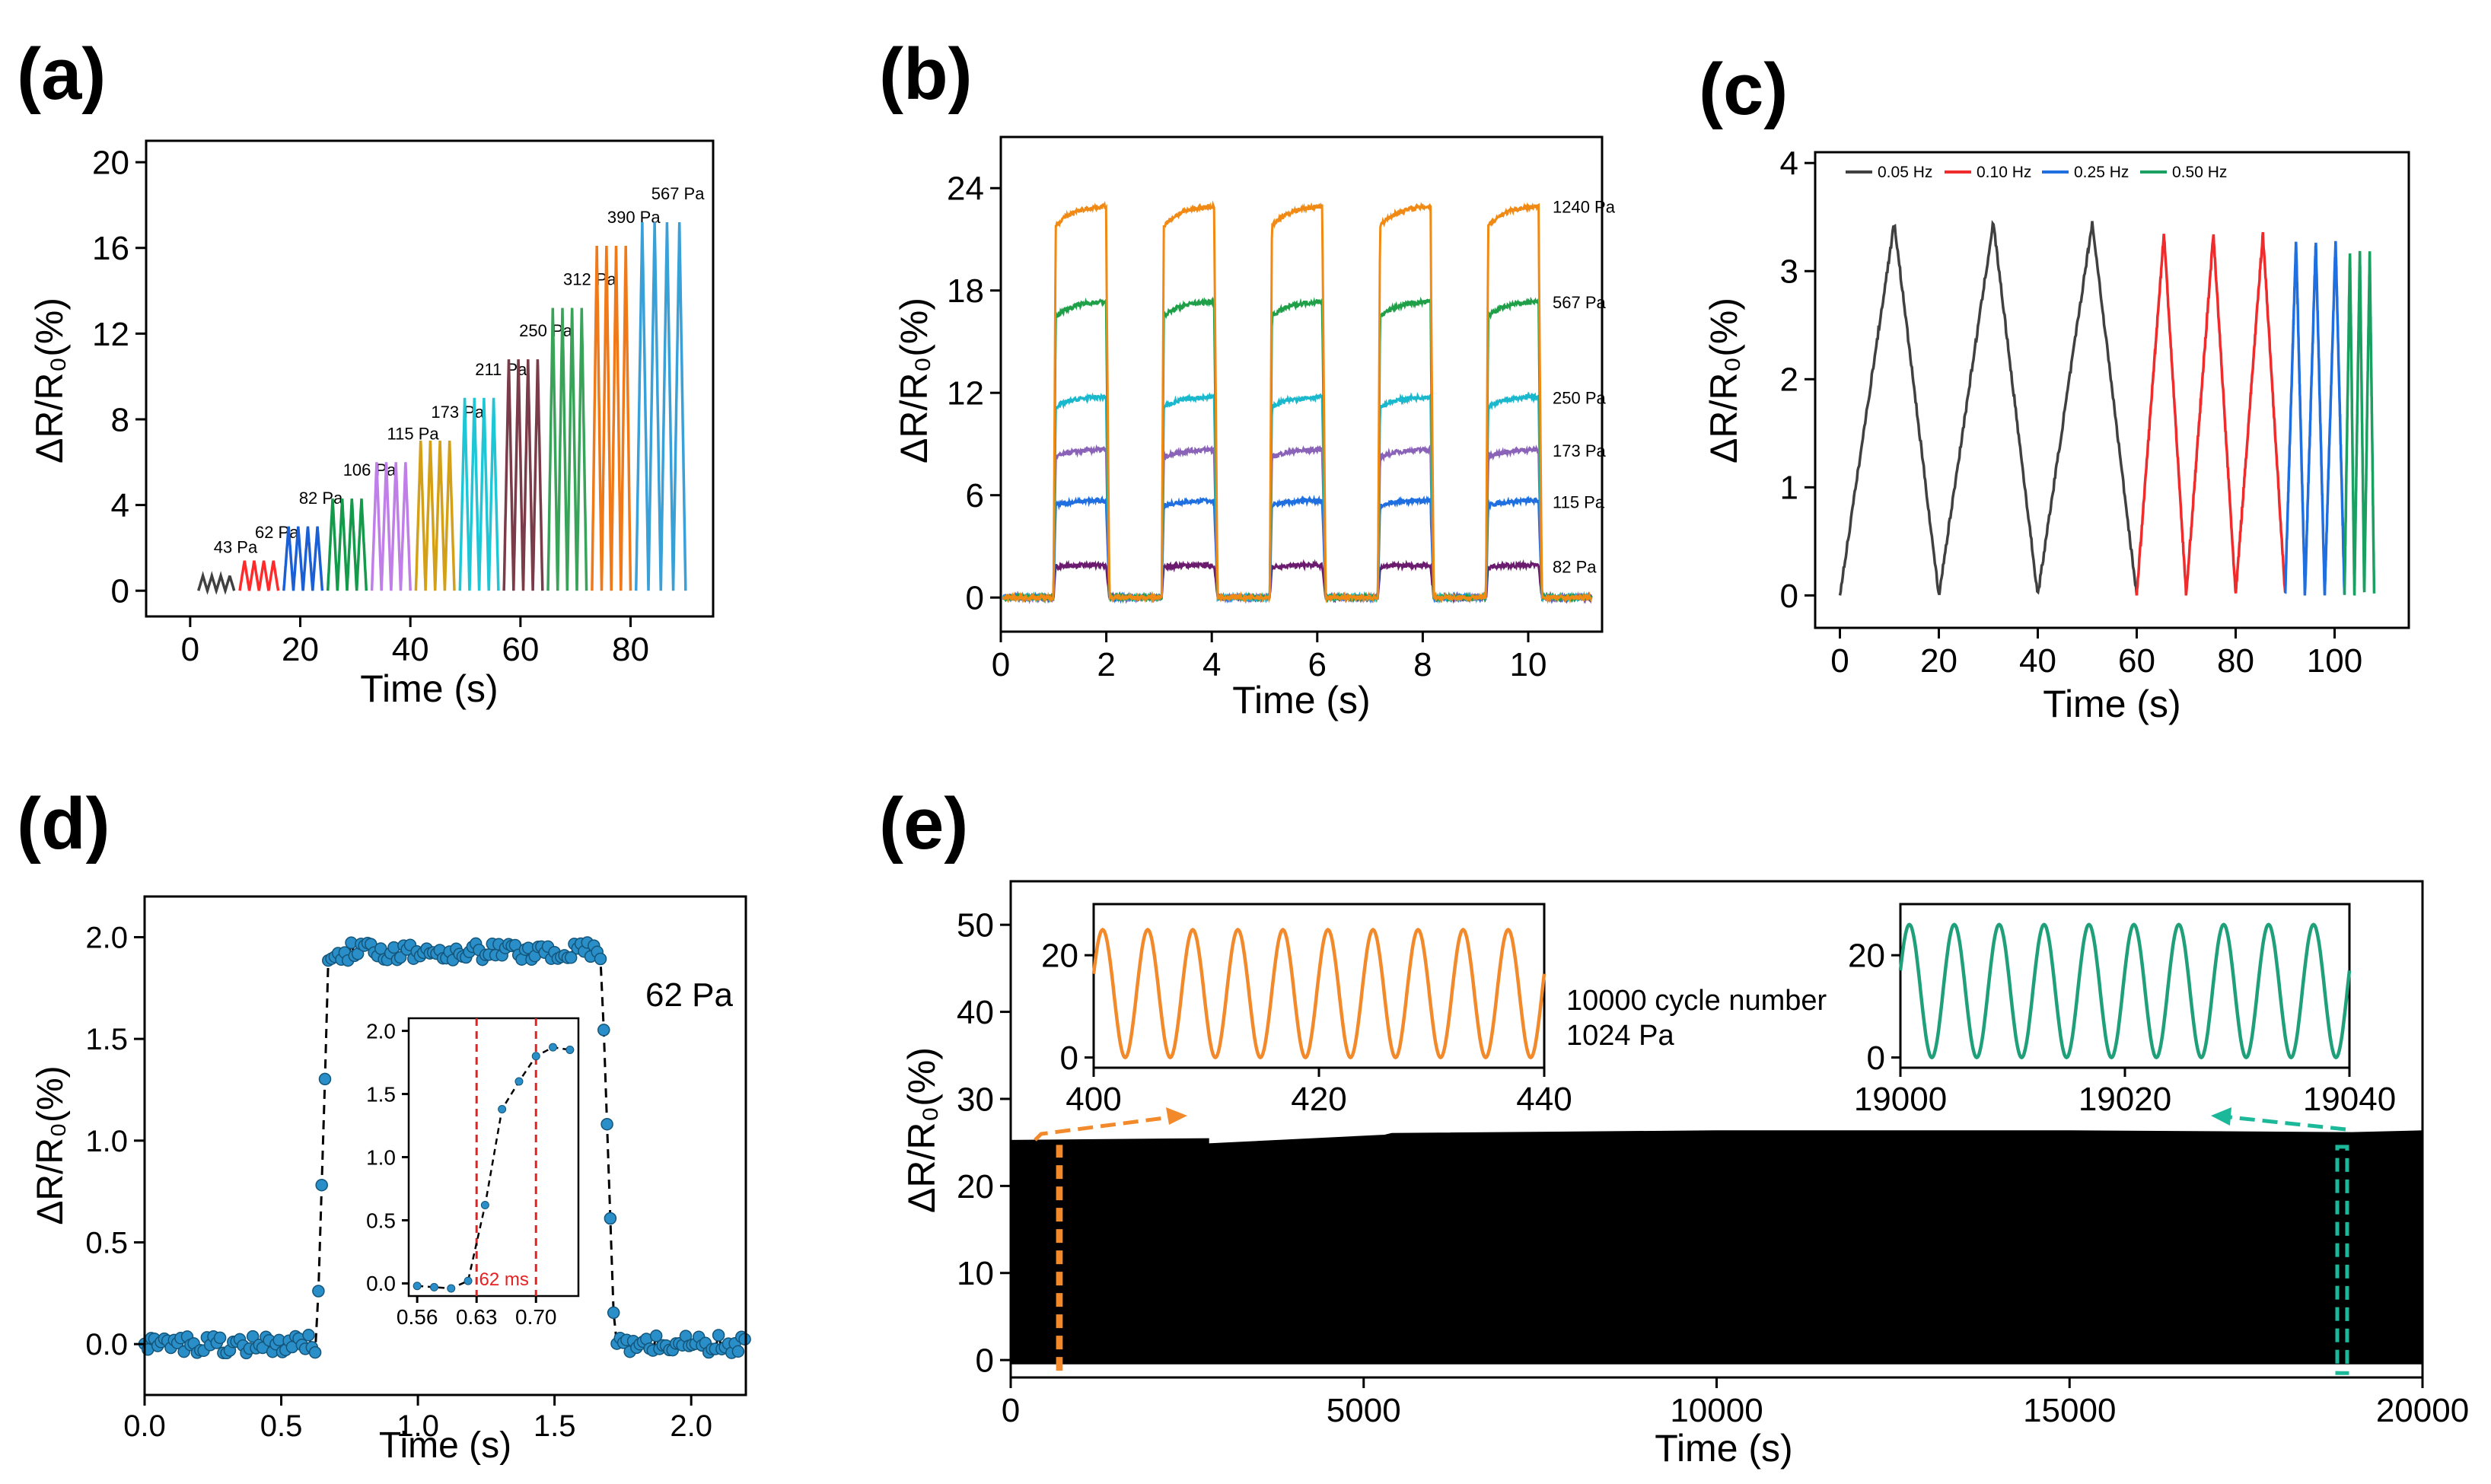 The height and width of the screenshot is (1484, 2491). What do you see at coordinates (1060, 1260) in the screenshot?
I see `panel-e-zoom-box-left` at bounding box center [1060, 1260].